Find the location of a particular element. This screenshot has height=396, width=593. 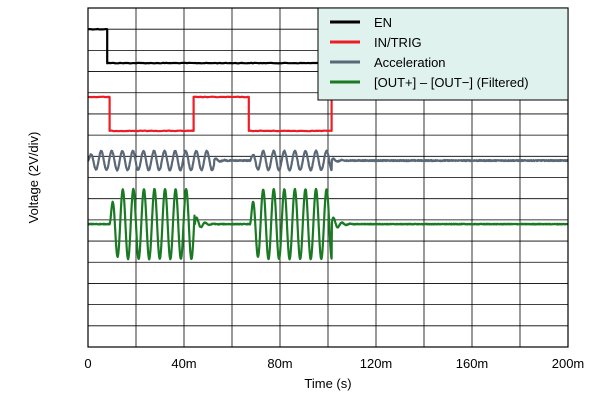

legend-label-1: IN/TRIG is located at coordinates (398, 42).